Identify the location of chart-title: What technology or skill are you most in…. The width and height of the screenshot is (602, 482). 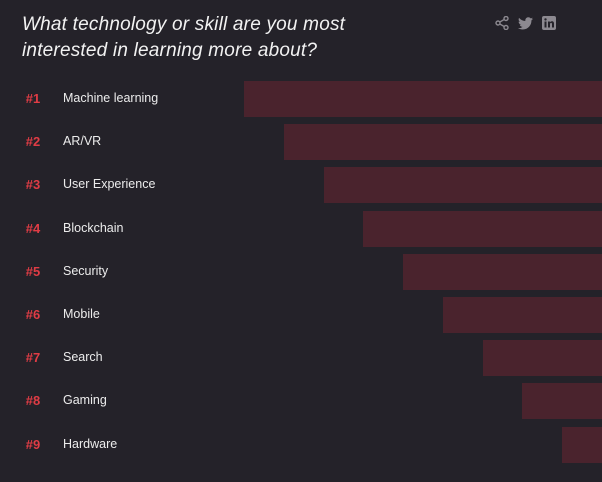
(184, 37).